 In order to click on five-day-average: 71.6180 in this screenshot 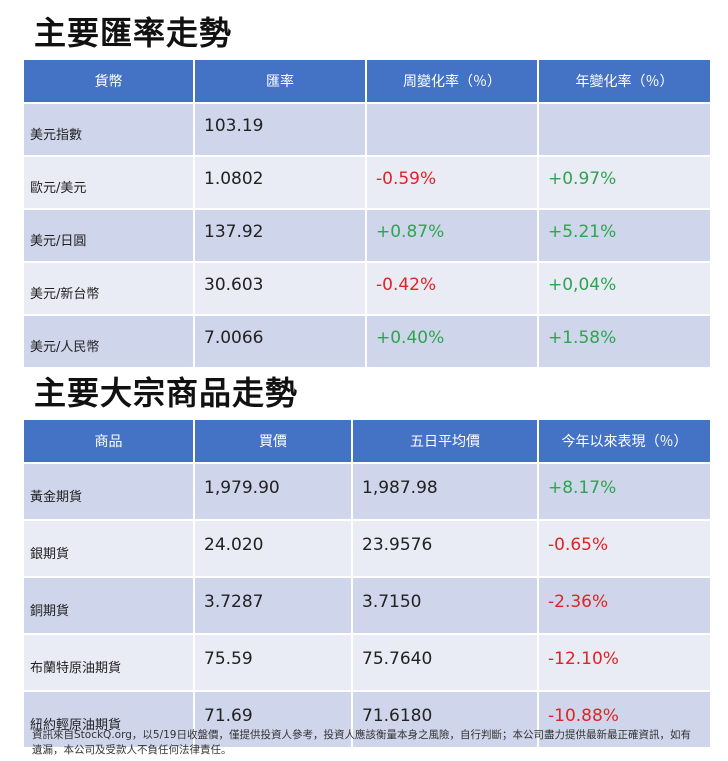, I will do `click(445, 720)`.